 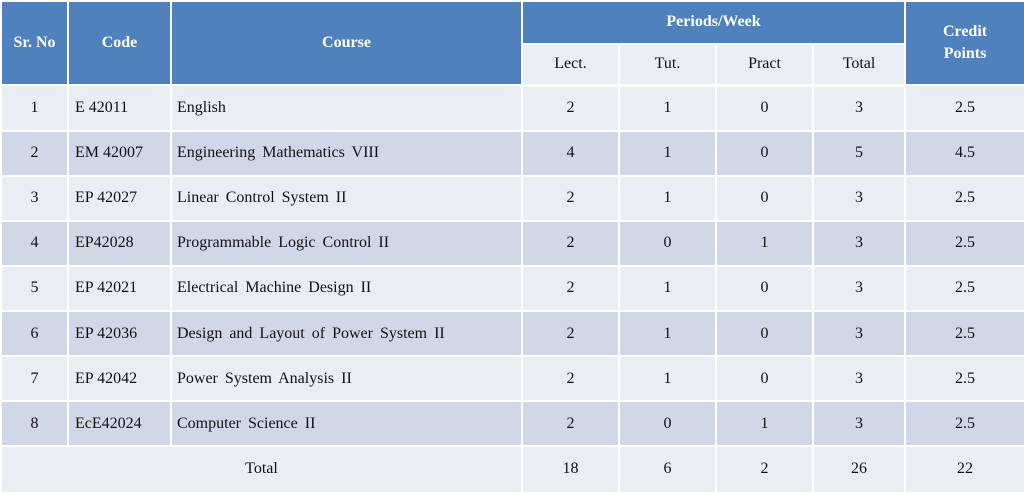 What do you see at coordinates (34, 379) in the screenshot?
I see `cell-sr: 7` at bounding box center [34, 379].